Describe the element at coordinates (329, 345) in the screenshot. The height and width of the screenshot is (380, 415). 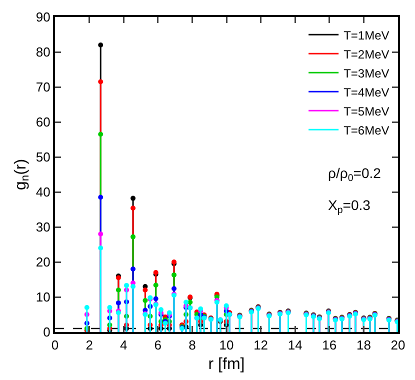
I see `x-tick-label: 16` at that location.